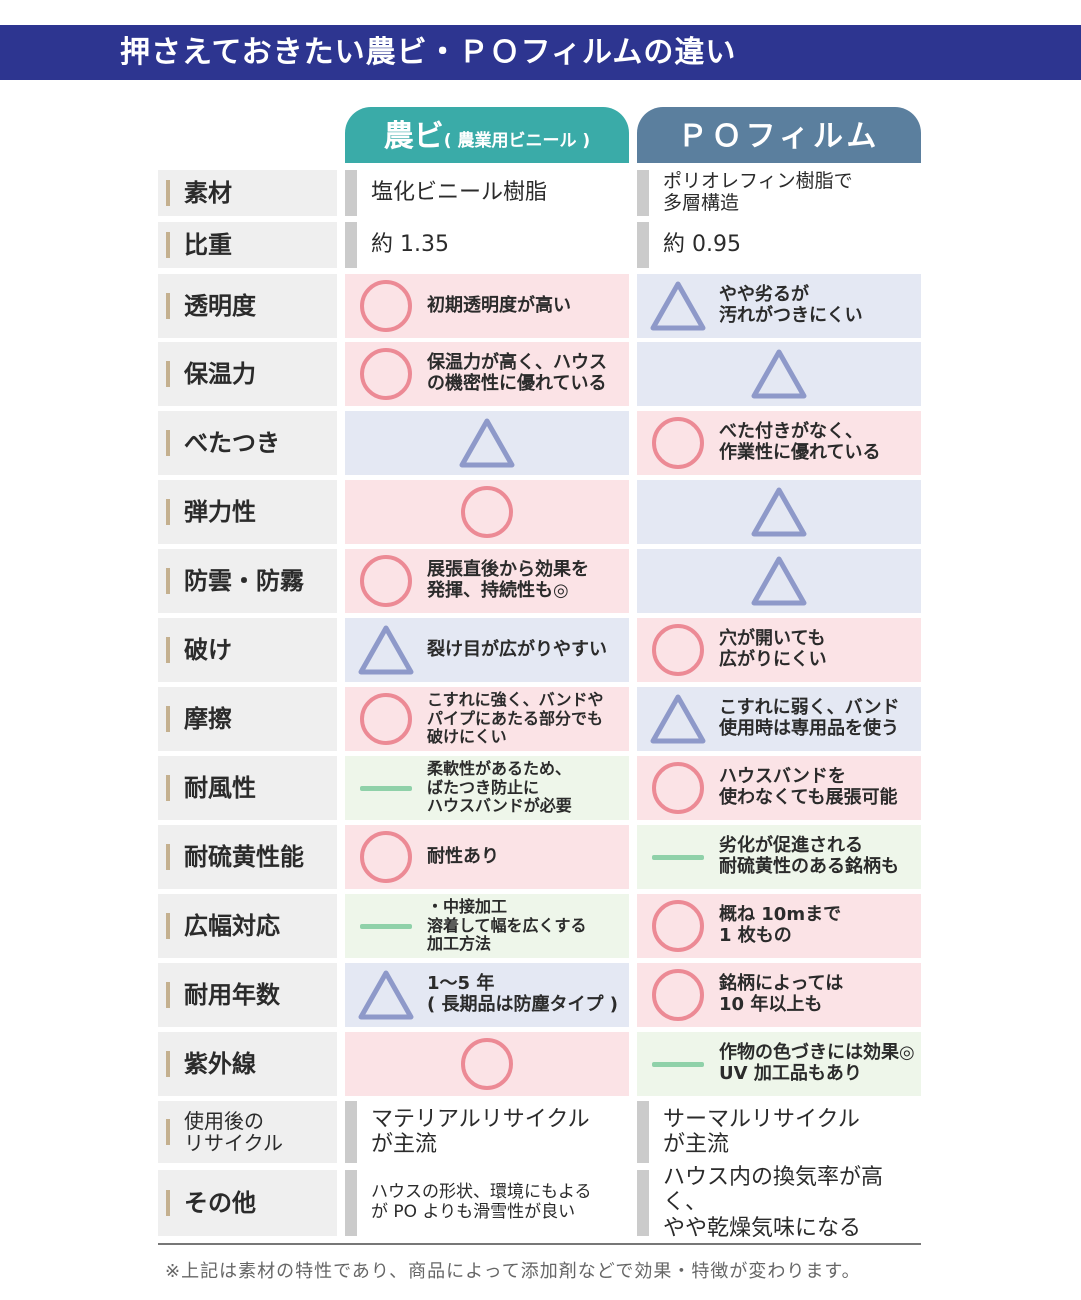 The image size is (1081, 1300). What do you see at coordinates (247, 1064) in the screenshot?
I see `row-label: 紫外線` at bounding box center [247, 1064].